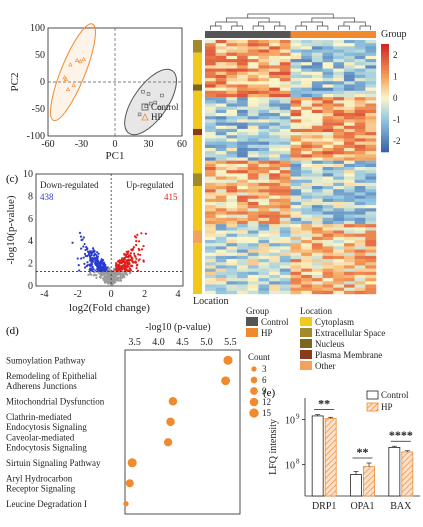 This screenshot has width=423, height=527. What do you see at coordinates (69, 185) in the screenshot?
I see `volcano-down-label: Down-regulated` at bounding box center [69, 185].